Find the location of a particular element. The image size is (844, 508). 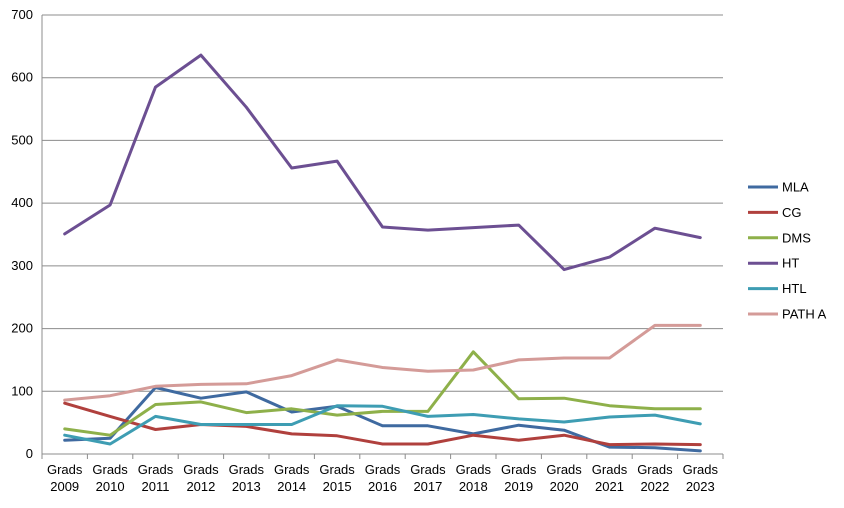

legend-label: PATH A is located at coordinates (804, 314).